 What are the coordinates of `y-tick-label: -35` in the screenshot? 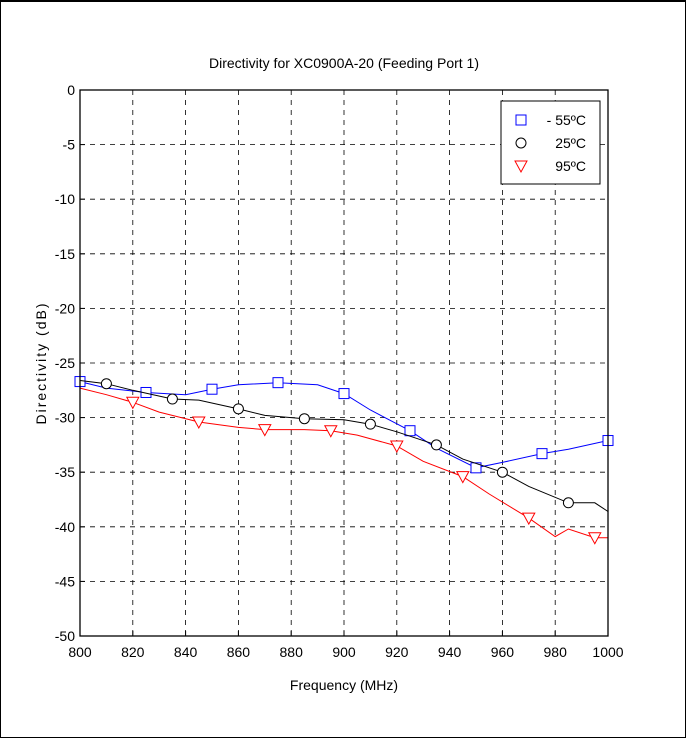 It's located at (65, 472).